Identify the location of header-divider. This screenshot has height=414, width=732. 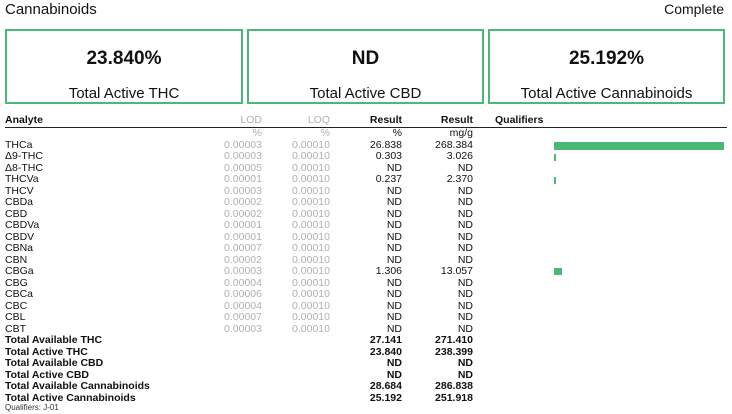
(366, 127).